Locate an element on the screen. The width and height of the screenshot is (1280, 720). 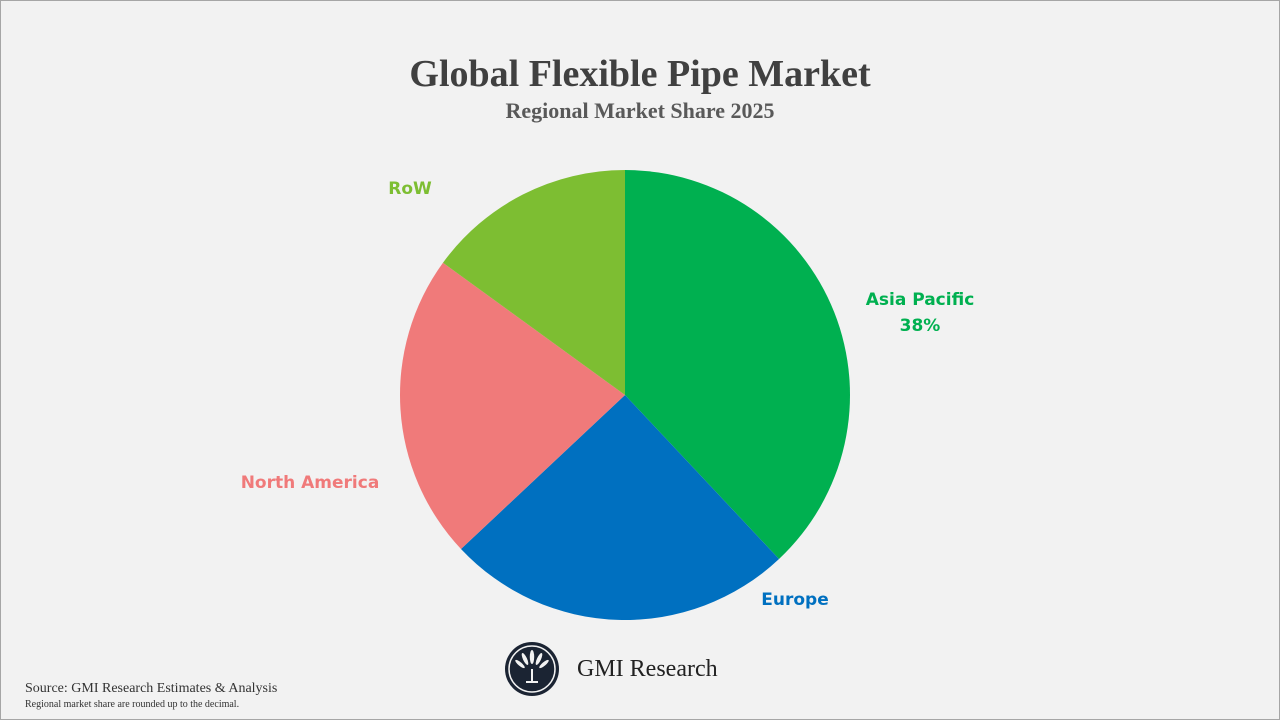
label-name: RoW is located at coordinates (410, 189).